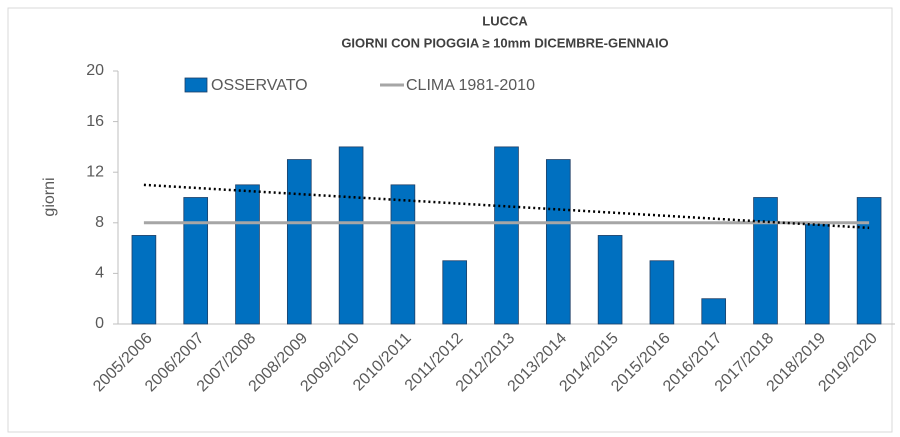  Describe the element at coordinates (99, 273) in the screenshot. I see `y-tick-label: 4` at that location.